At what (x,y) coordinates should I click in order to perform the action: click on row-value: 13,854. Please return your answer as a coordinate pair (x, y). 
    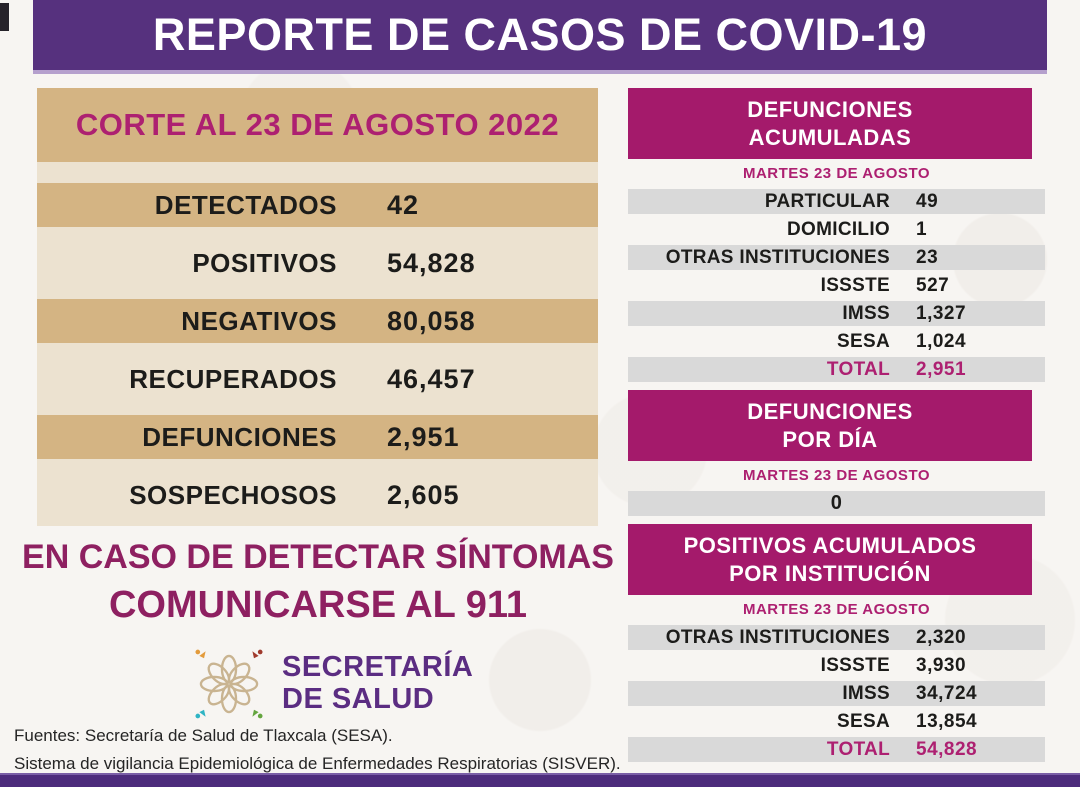
    Looking at the image, I should click on (947, 721).